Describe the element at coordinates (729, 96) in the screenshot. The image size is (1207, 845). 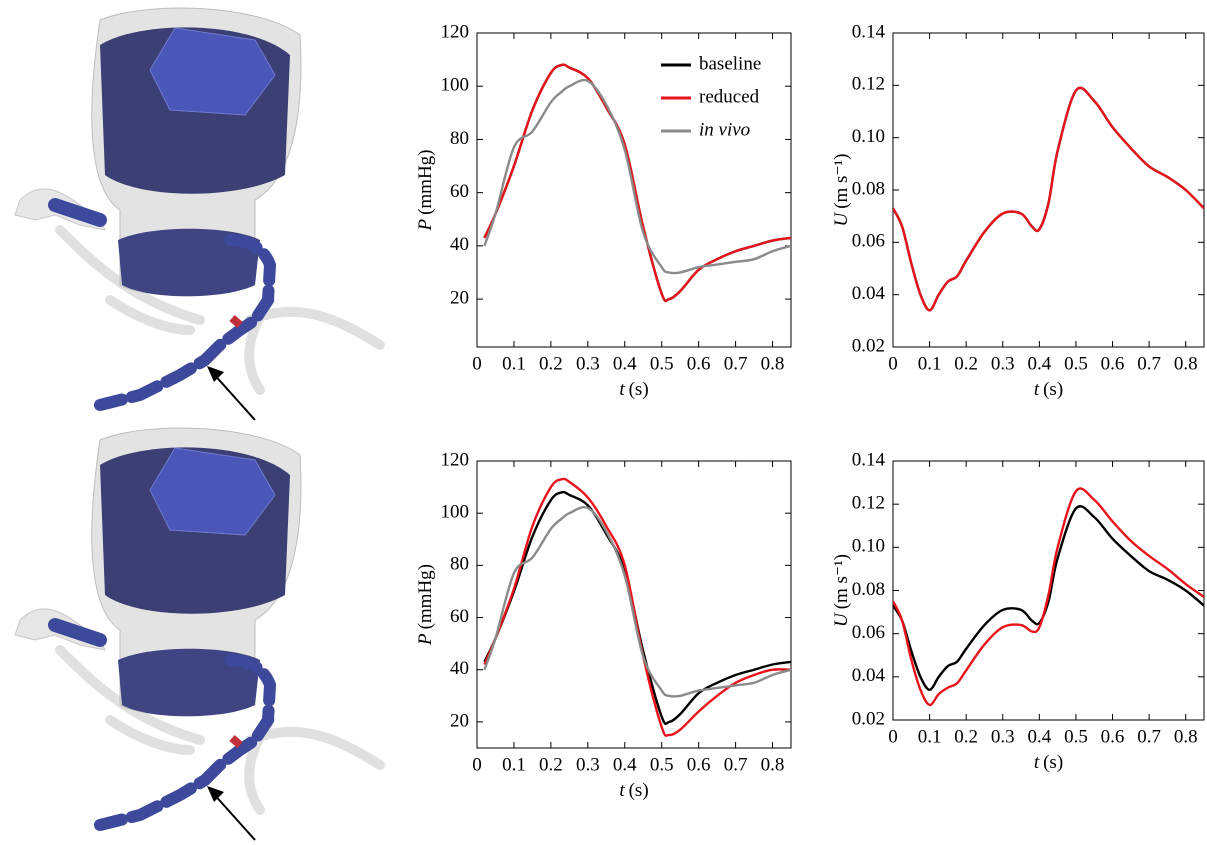
I see `legend-label: reduced` at that location.